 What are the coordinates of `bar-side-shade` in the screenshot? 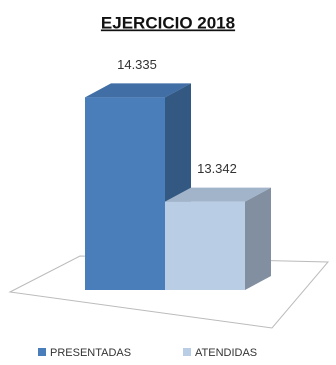 It's located at (258, 238).